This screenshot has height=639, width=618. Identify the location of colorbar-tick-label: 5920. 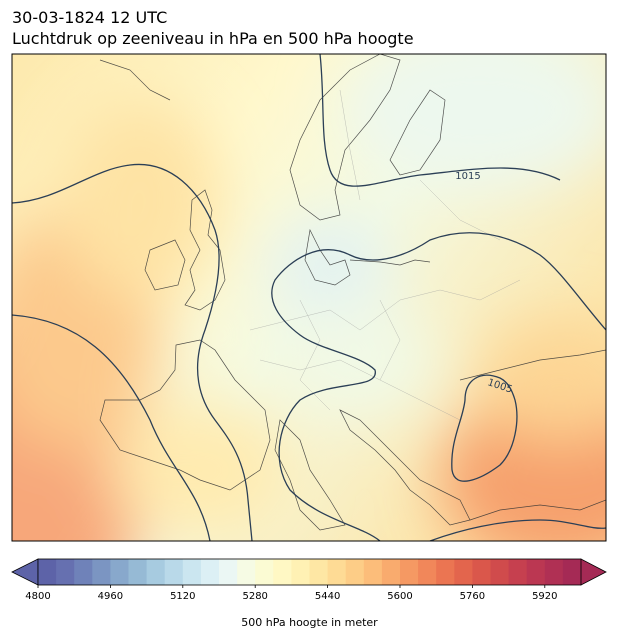
(544, 596).